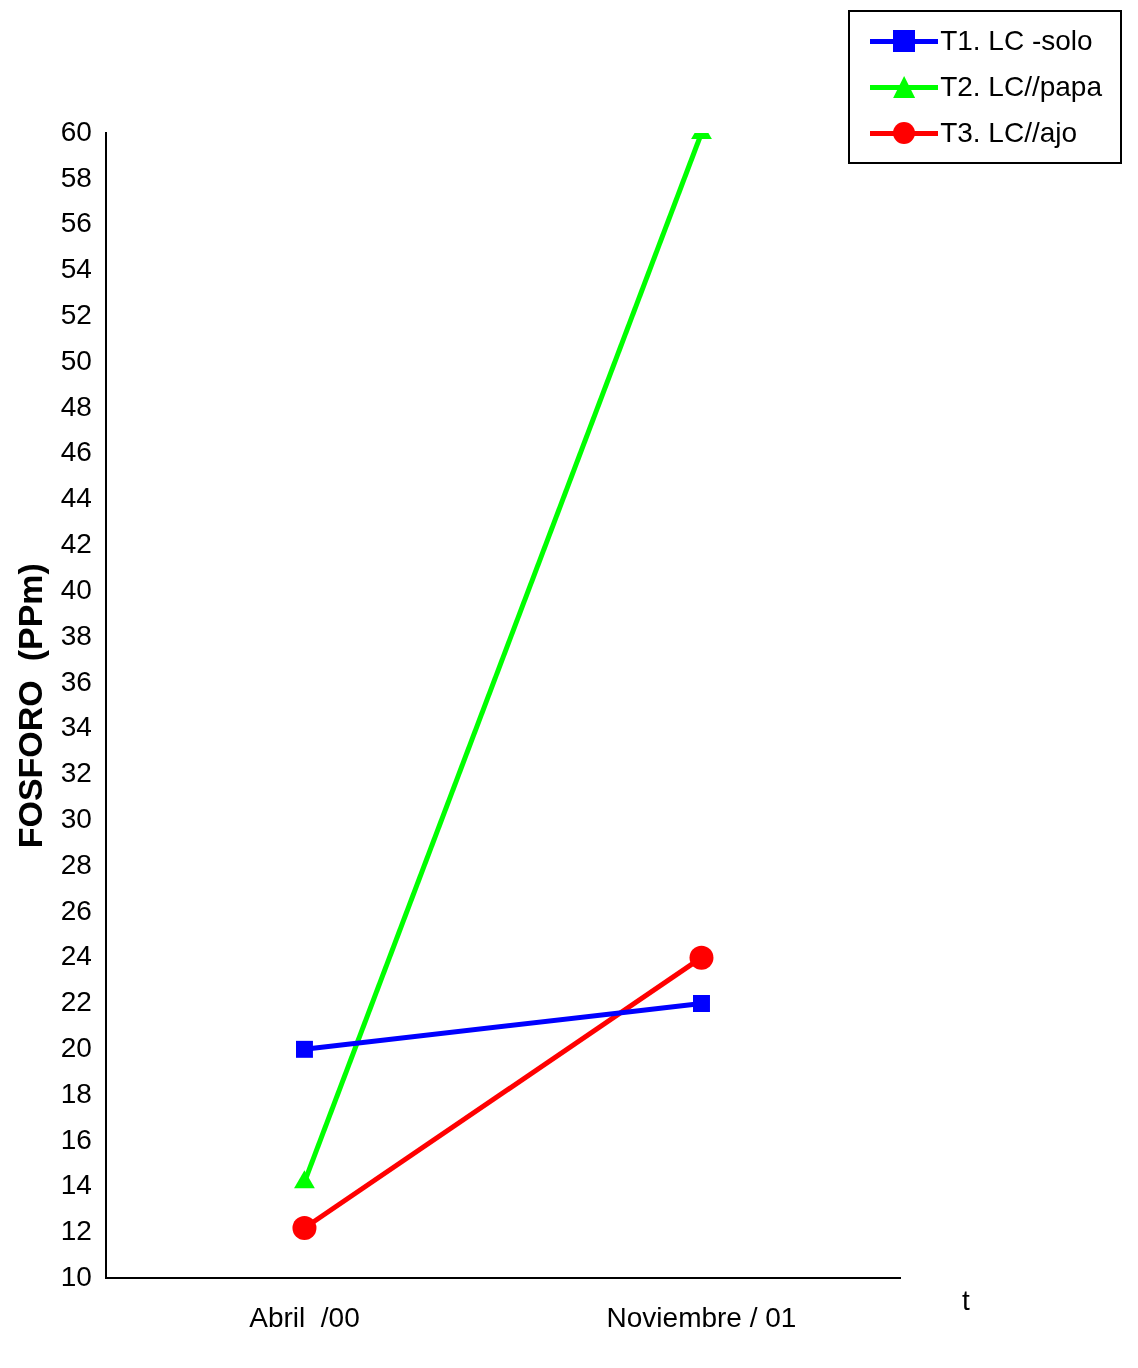  Describe the element at coordinates (76, 589) in the screenshot. I see `y-tick-label: 40` at that location.